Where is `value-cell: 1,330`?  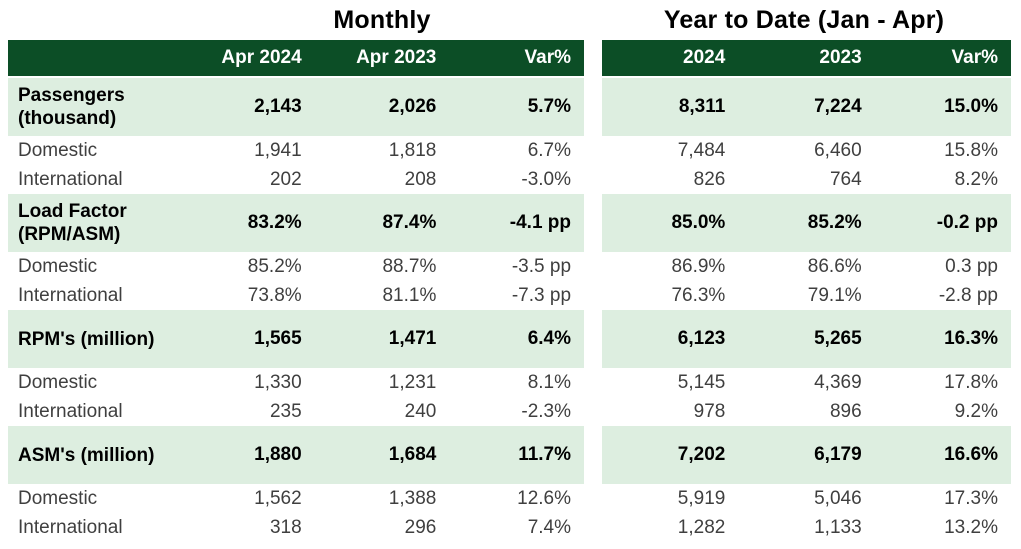
value-cell: 1,330 is located at coordinates (278, 382).